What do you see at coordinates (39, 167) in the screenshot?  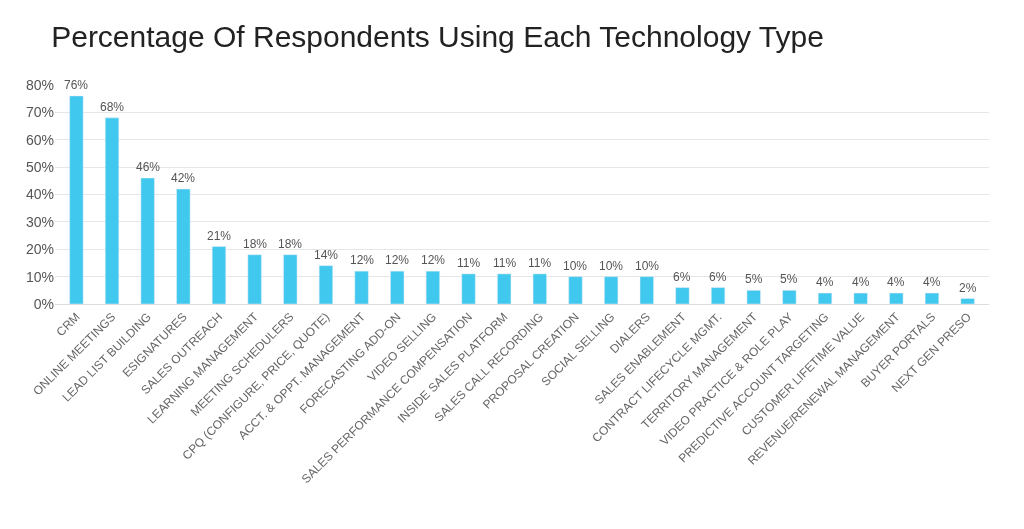 I see `y-tick-label: 50%` at bounding box center [39, 167].